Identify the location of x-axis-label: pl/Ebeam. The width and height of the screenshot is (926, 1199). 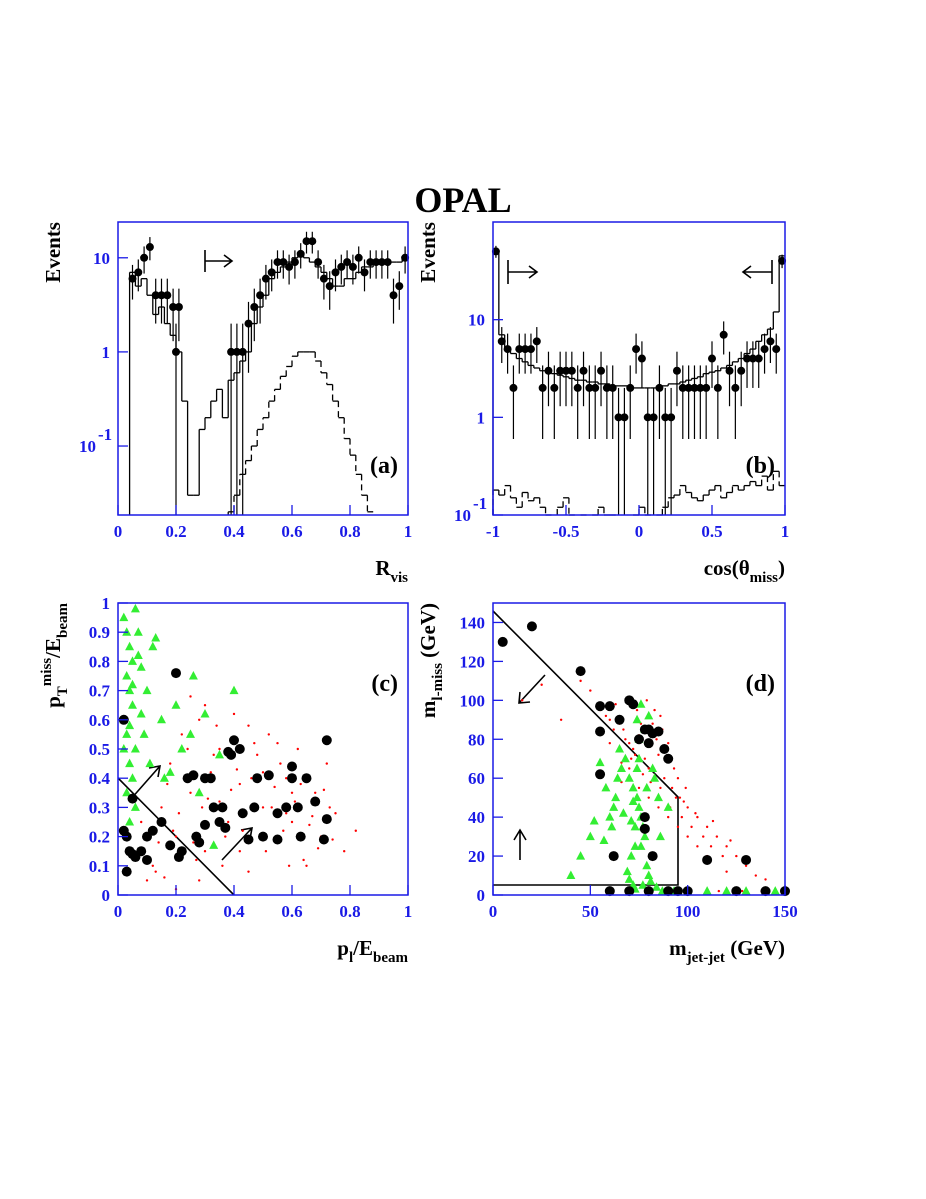
(372, 951).